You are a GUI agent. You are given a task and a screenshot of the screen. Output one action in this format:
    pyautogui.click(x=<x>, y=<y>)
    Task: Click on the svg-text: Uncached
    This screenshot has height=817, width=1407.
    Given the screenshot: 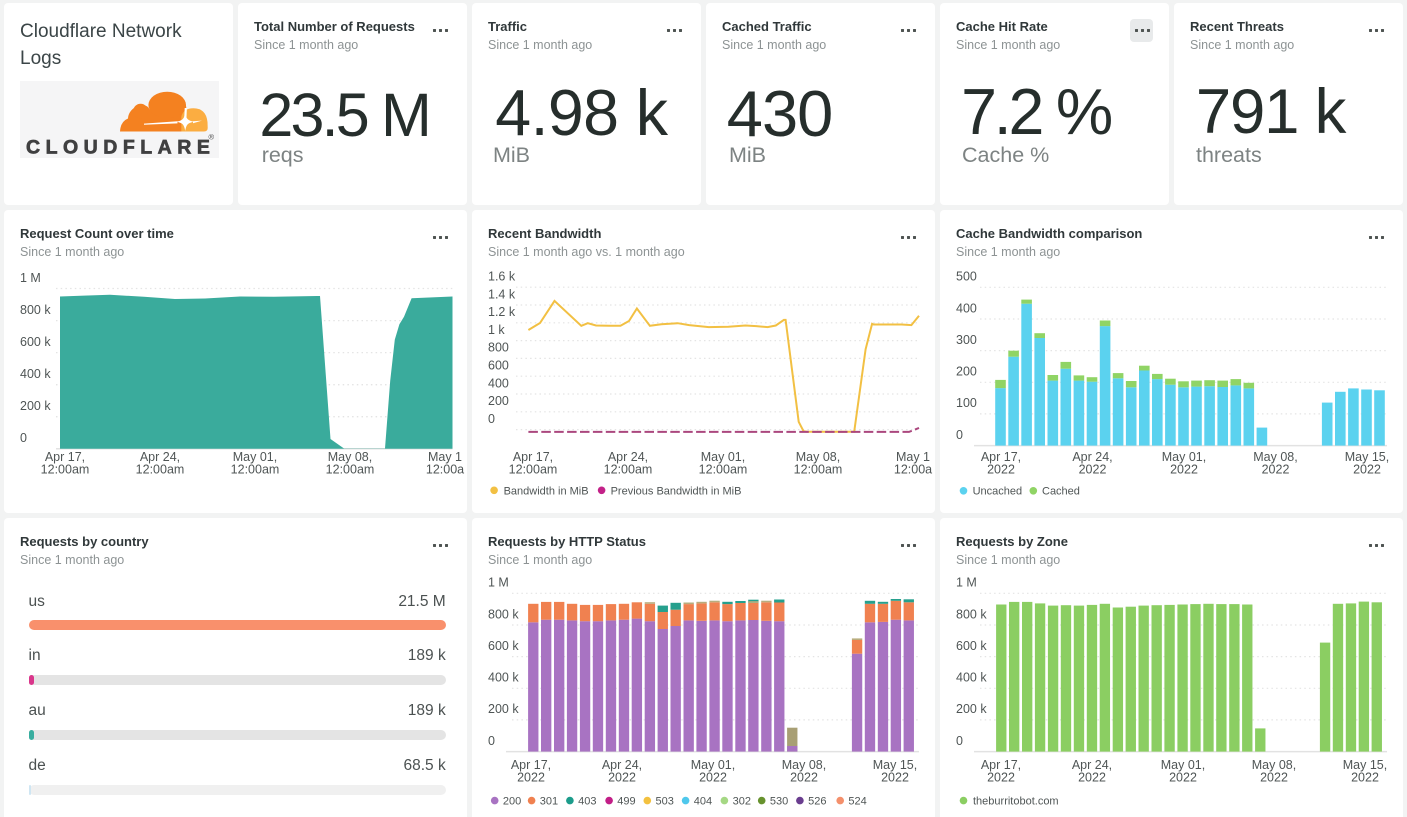 What is the action you would take?
    pyautogui.click(x=998, y=491)
    